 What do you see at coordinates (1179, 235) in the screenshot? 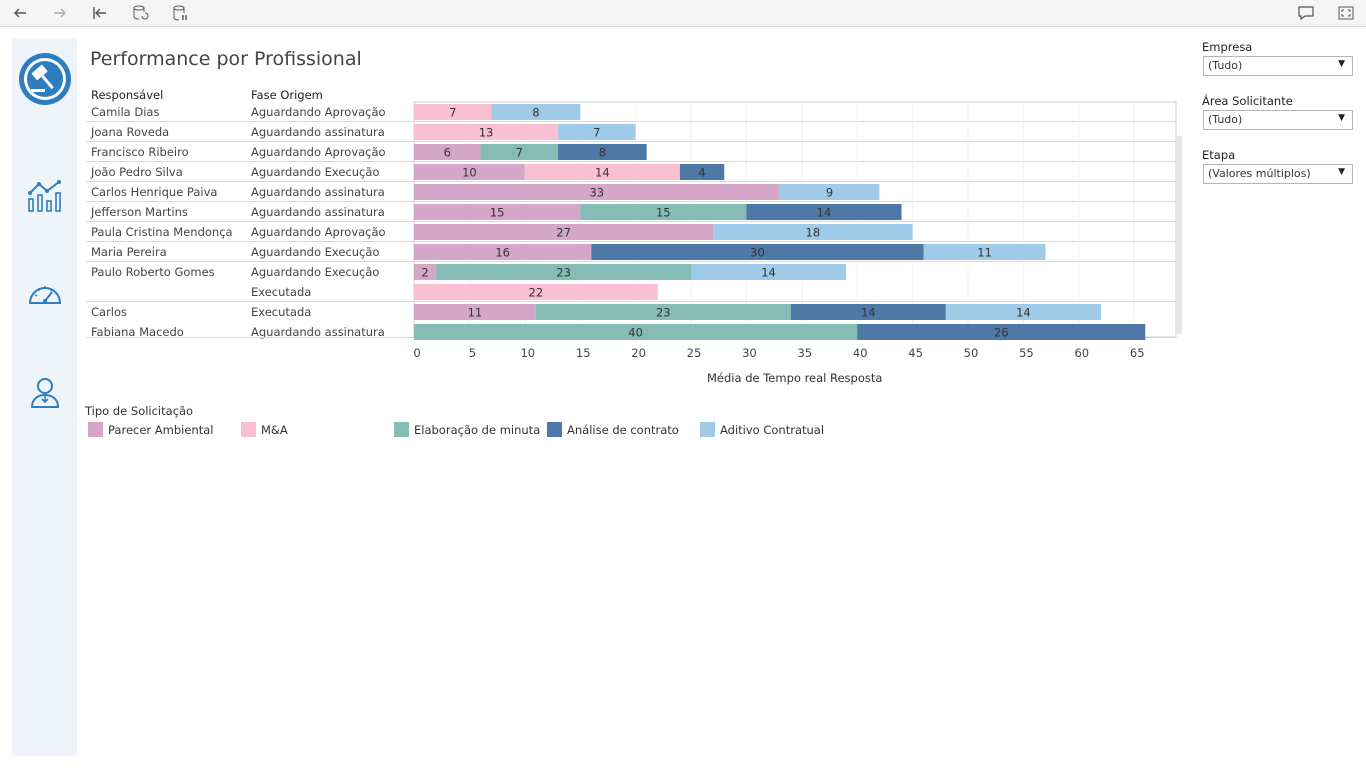
I see `chart-scrollbar` at bounding box center [1179, 235].